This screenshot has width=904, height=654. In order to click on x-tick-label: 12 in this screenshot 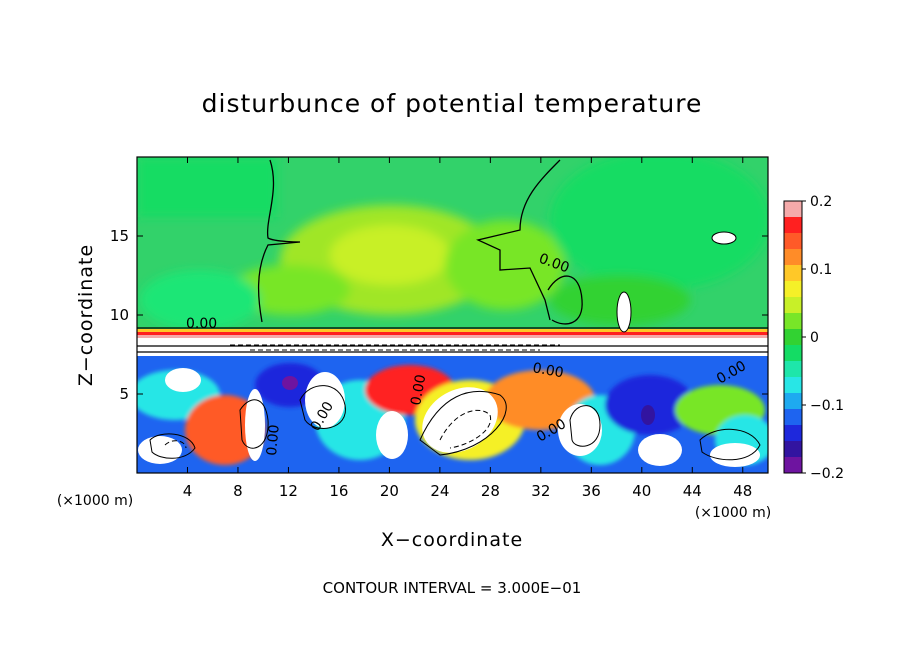, I will do `click(288, 491)`.